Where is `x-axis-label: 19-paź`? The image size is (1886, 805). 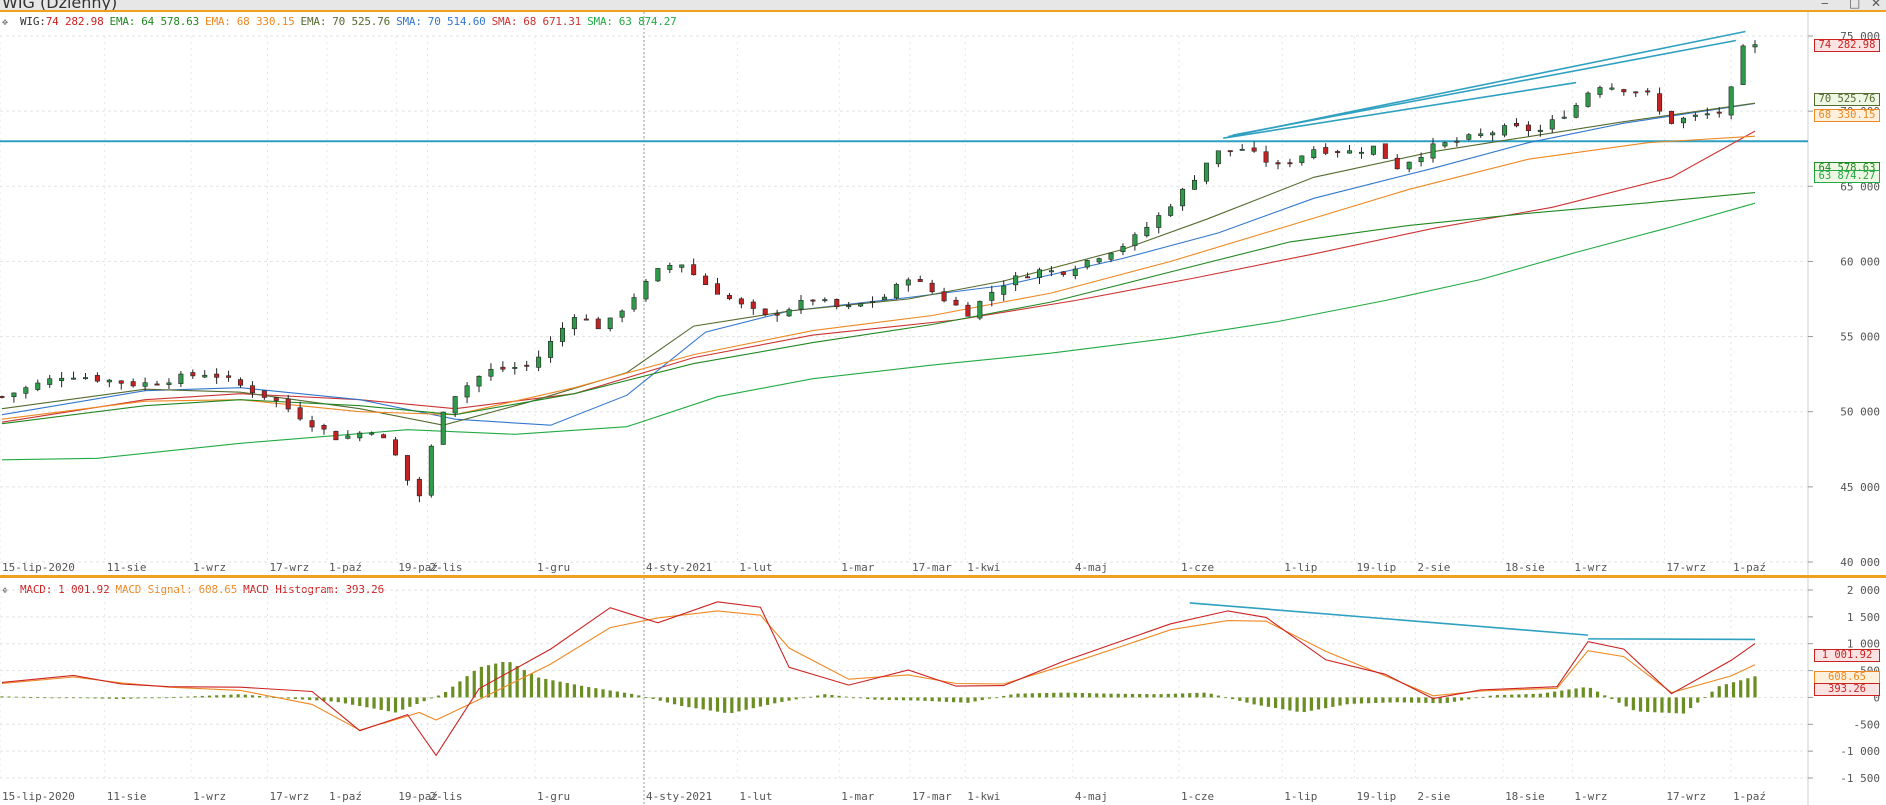
x-axis-label: 19-paź is located at coordinates (418, 567).